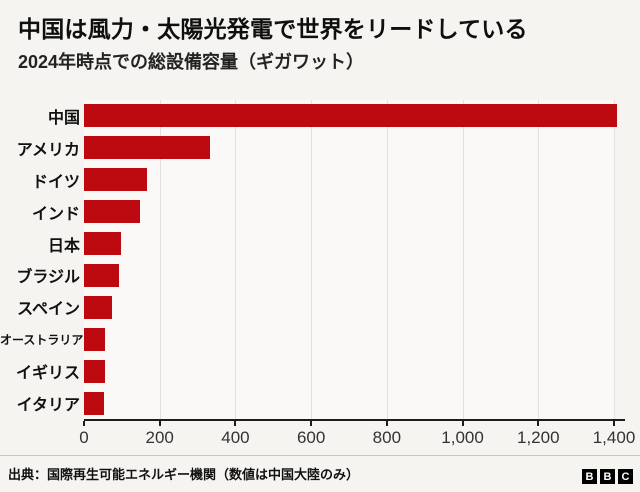  Describe the element at coordinates (55, 182) in the screenshot. I see `category-label: ドイツ` at that location.